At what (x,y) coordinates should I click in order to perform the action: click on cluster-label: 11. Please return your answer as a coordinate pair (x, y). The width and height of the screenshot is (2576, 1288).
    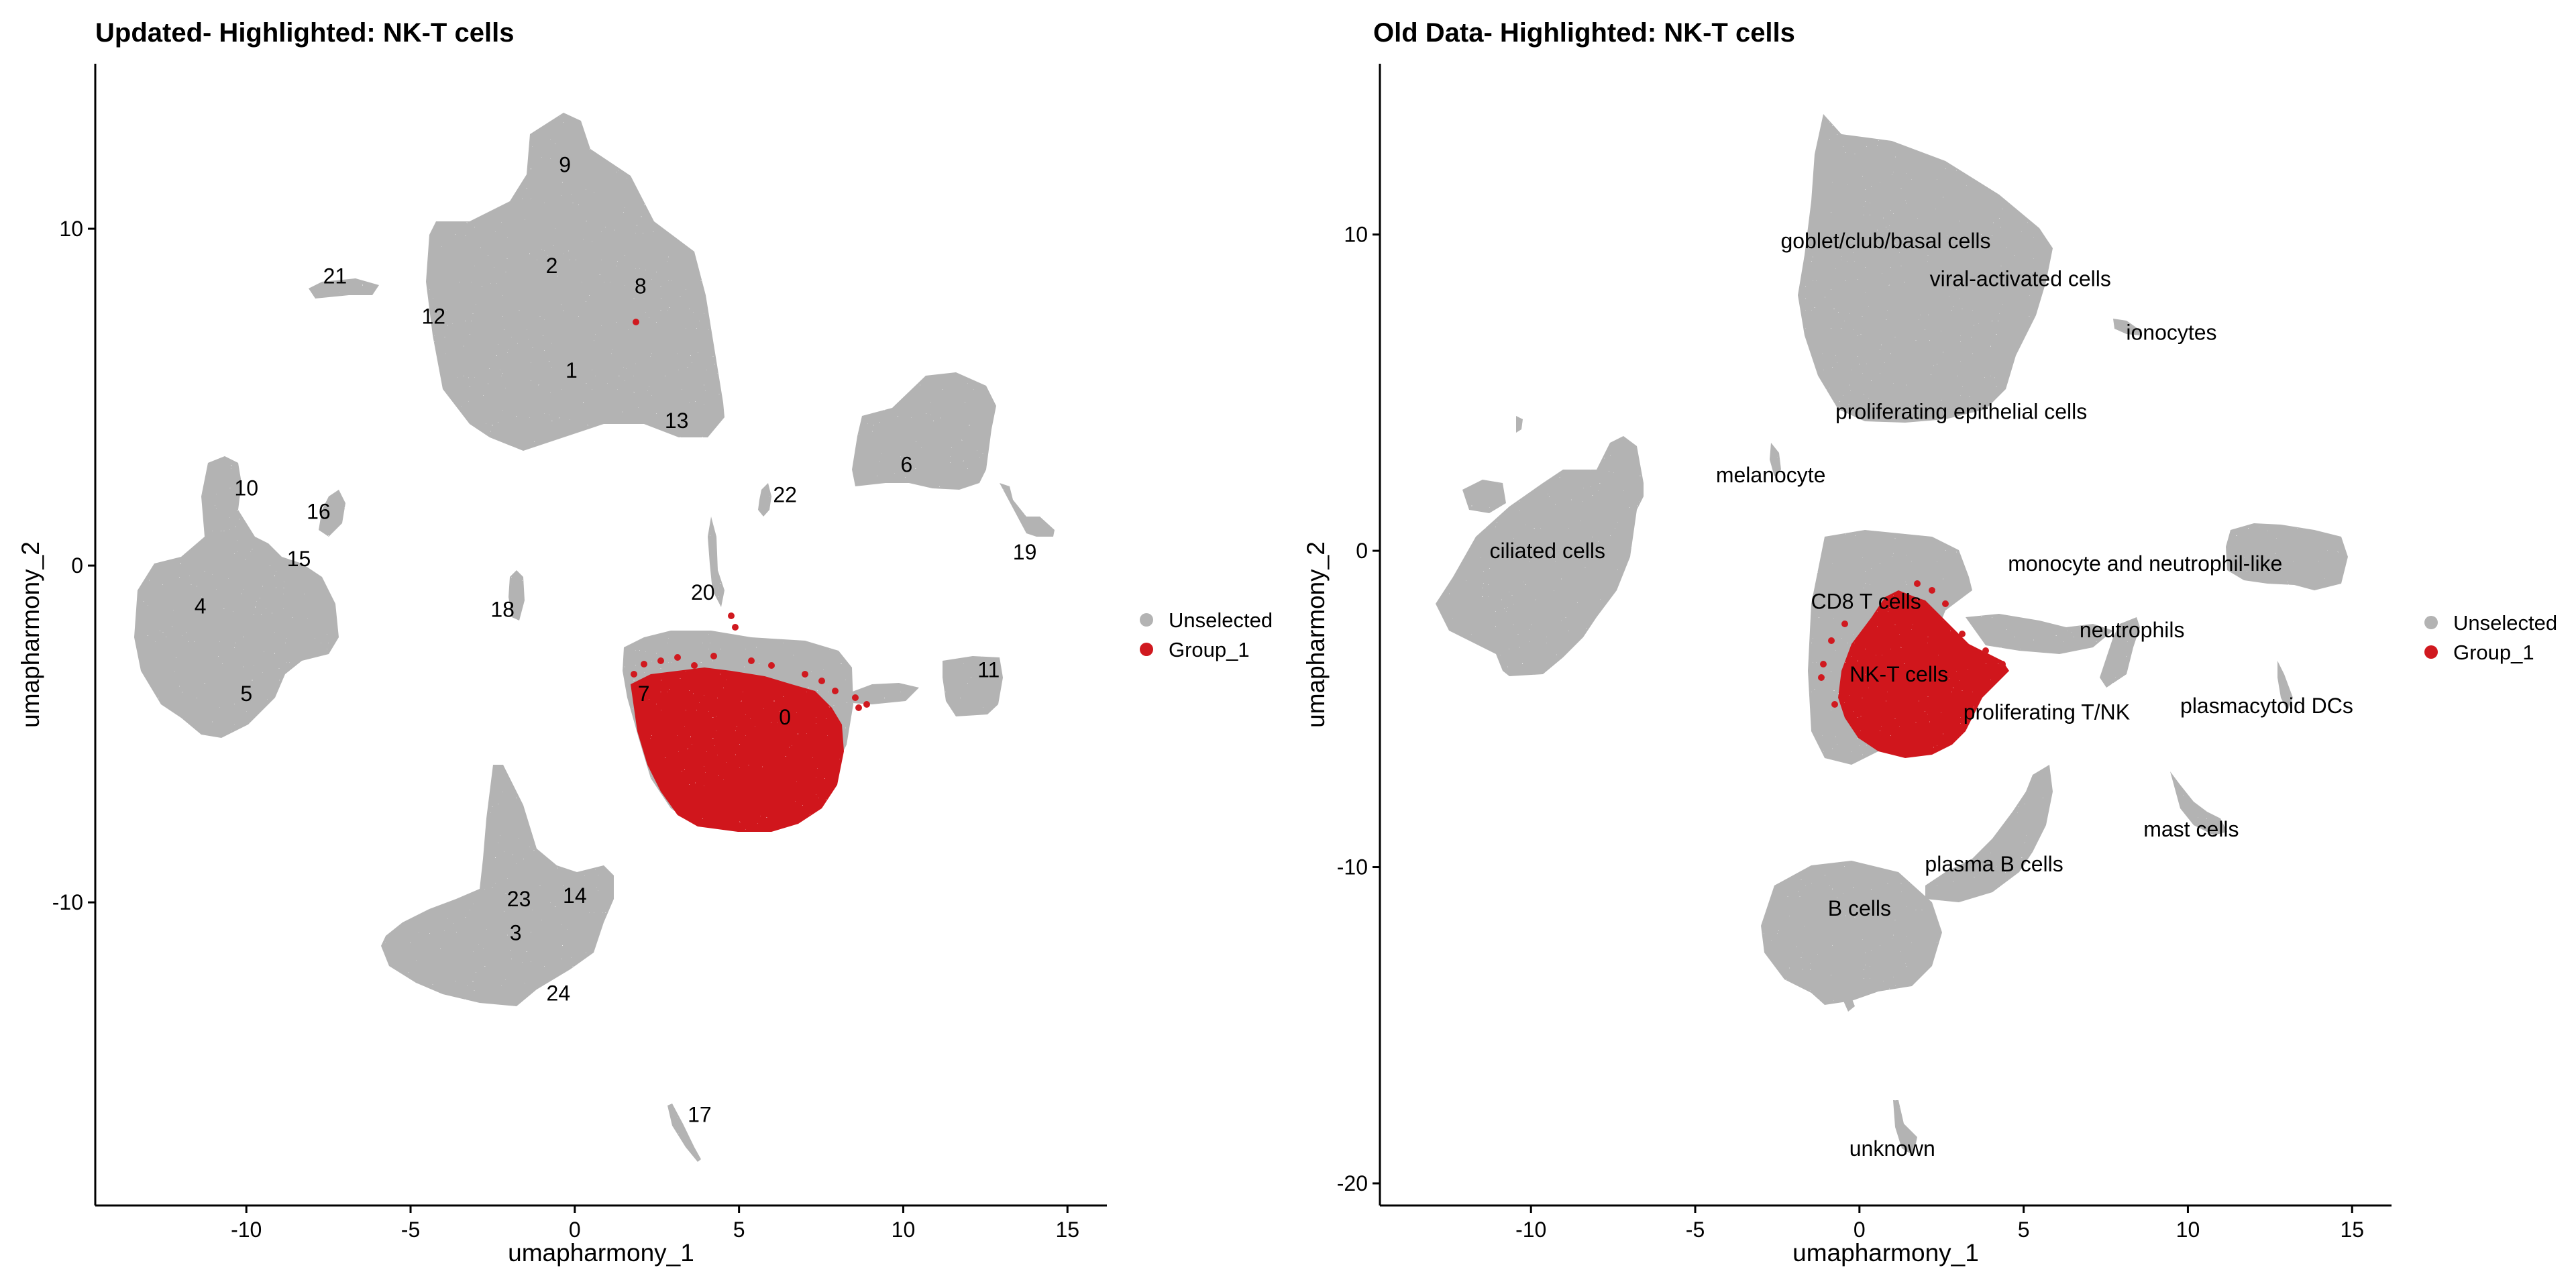
    Looking at the image, I should click on (988, 670).